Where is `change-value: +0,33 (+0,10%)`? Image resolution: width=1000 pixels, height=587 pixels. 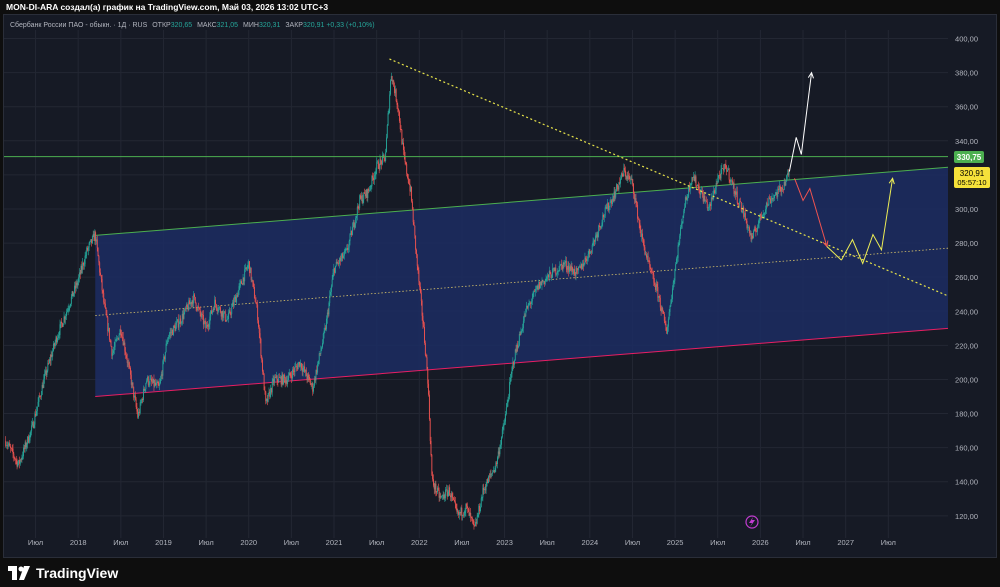
change-value: +0,33 (+0,10%) is located at coordinates (350, 25).